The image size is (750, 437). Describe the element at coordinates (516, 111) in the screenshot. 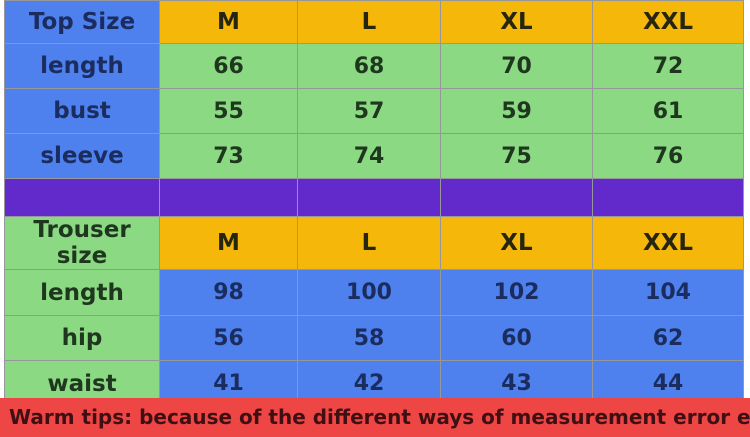

I see `value-cell: 59` at that location.